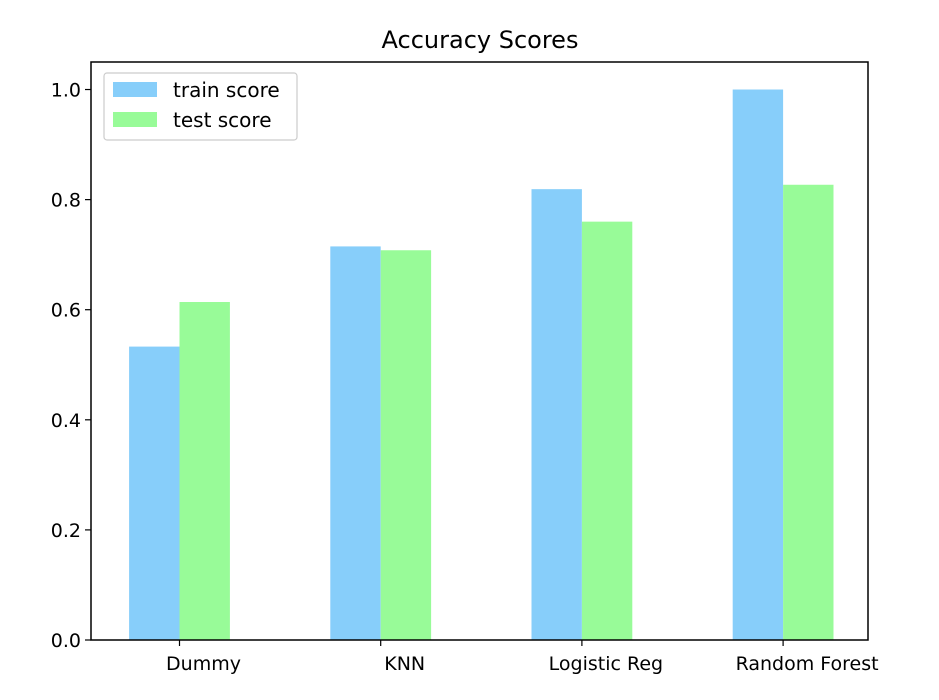 The image size is (939, 700). What do you see at coordinates (135, 119) in the screenshot?
I see `legend-swatch-test-score` at bounding box center [135, 119].